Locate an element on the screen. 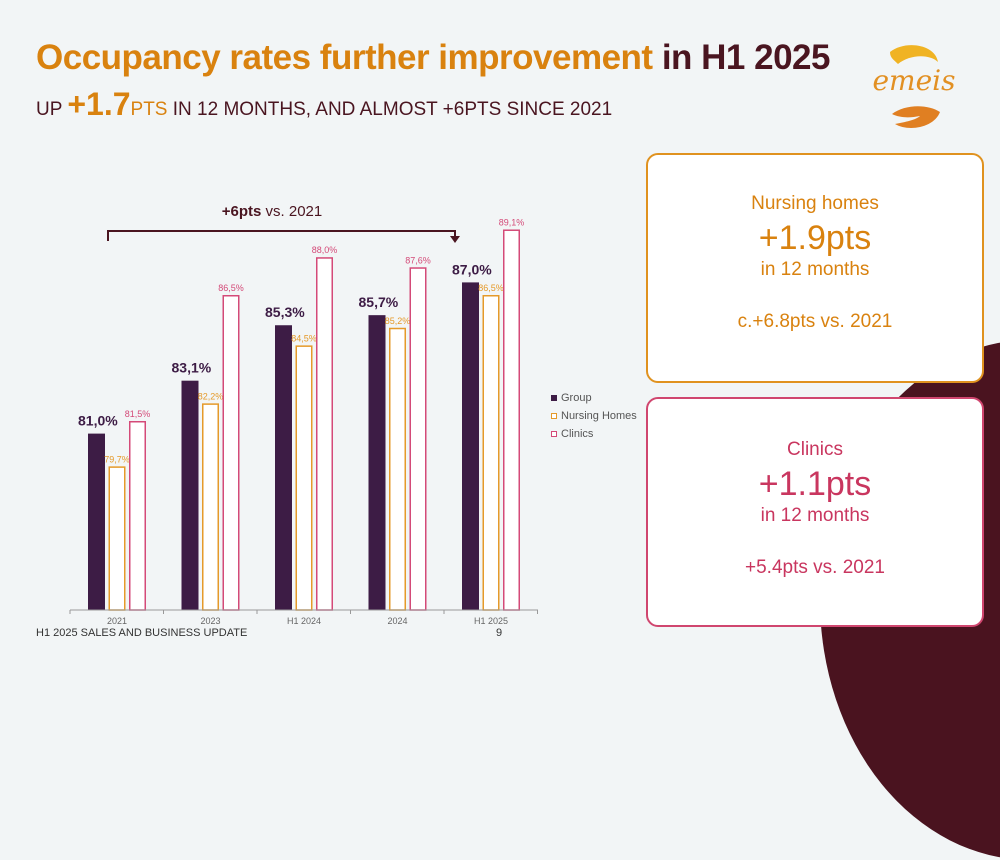 This screenshot has height=860, width=1000. annotation-bracket is located at coordinates (281, 235).